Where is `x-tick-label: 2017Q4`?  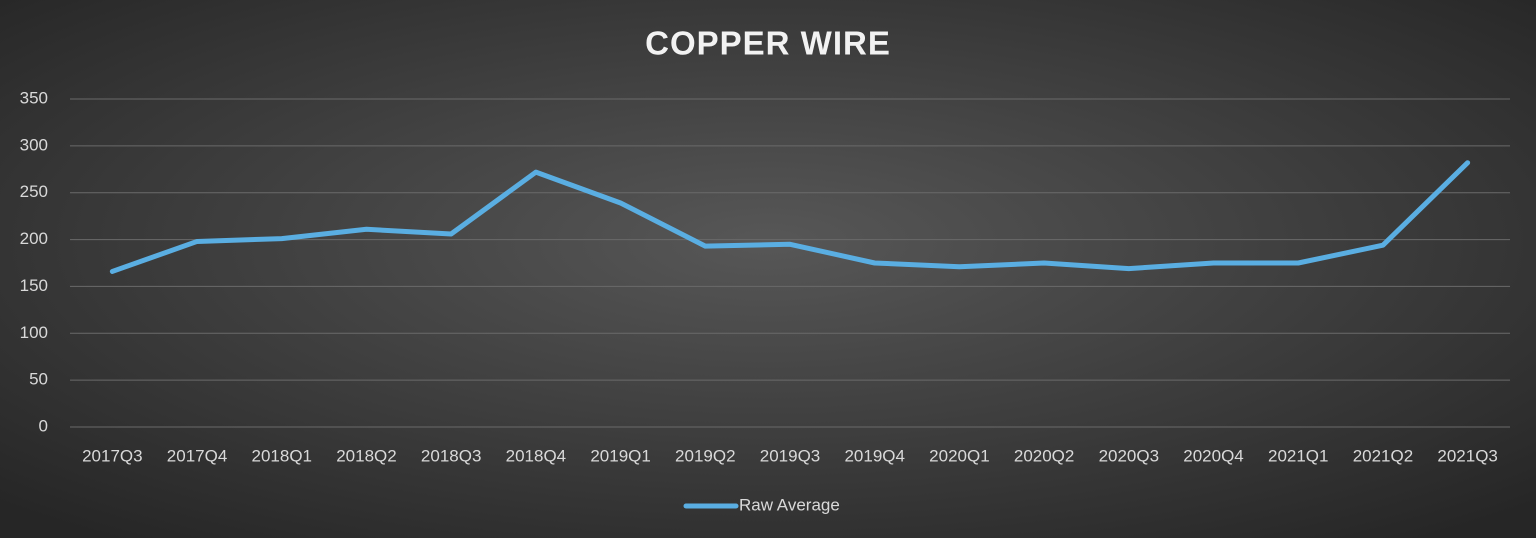
x-tick-label: 2017Q4 is located at coordinates (197, 455).